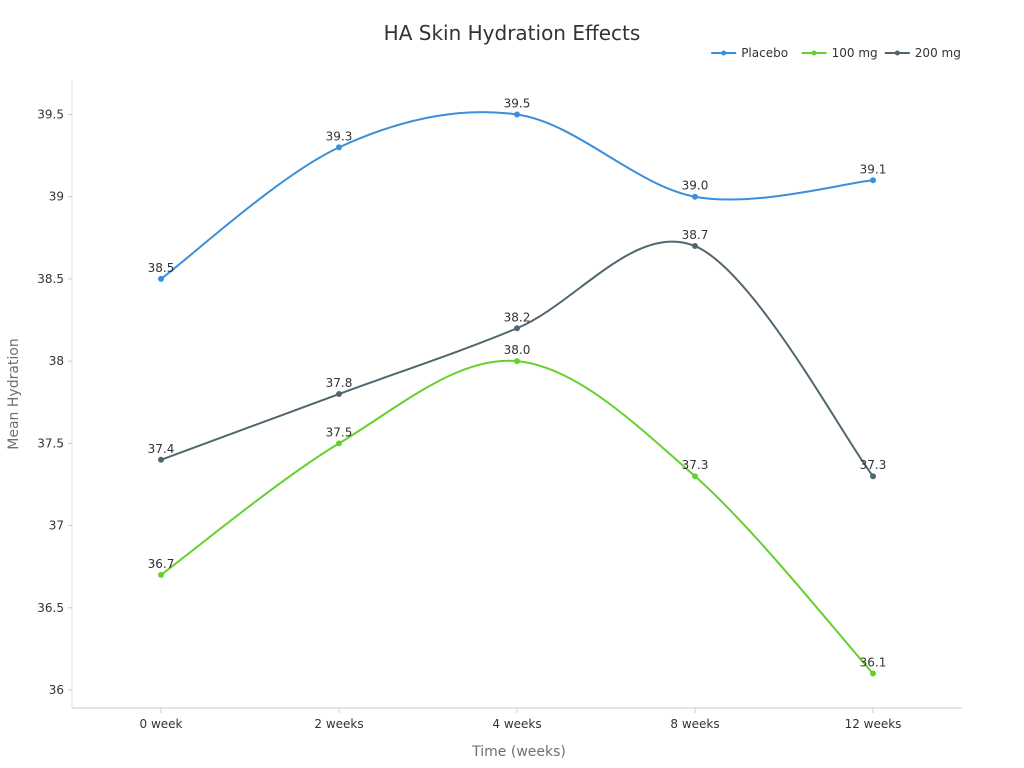  I want to click on y-ticks: 36 36.5 37 37.5 38 38.5 39 39.5, so click(54, 402).